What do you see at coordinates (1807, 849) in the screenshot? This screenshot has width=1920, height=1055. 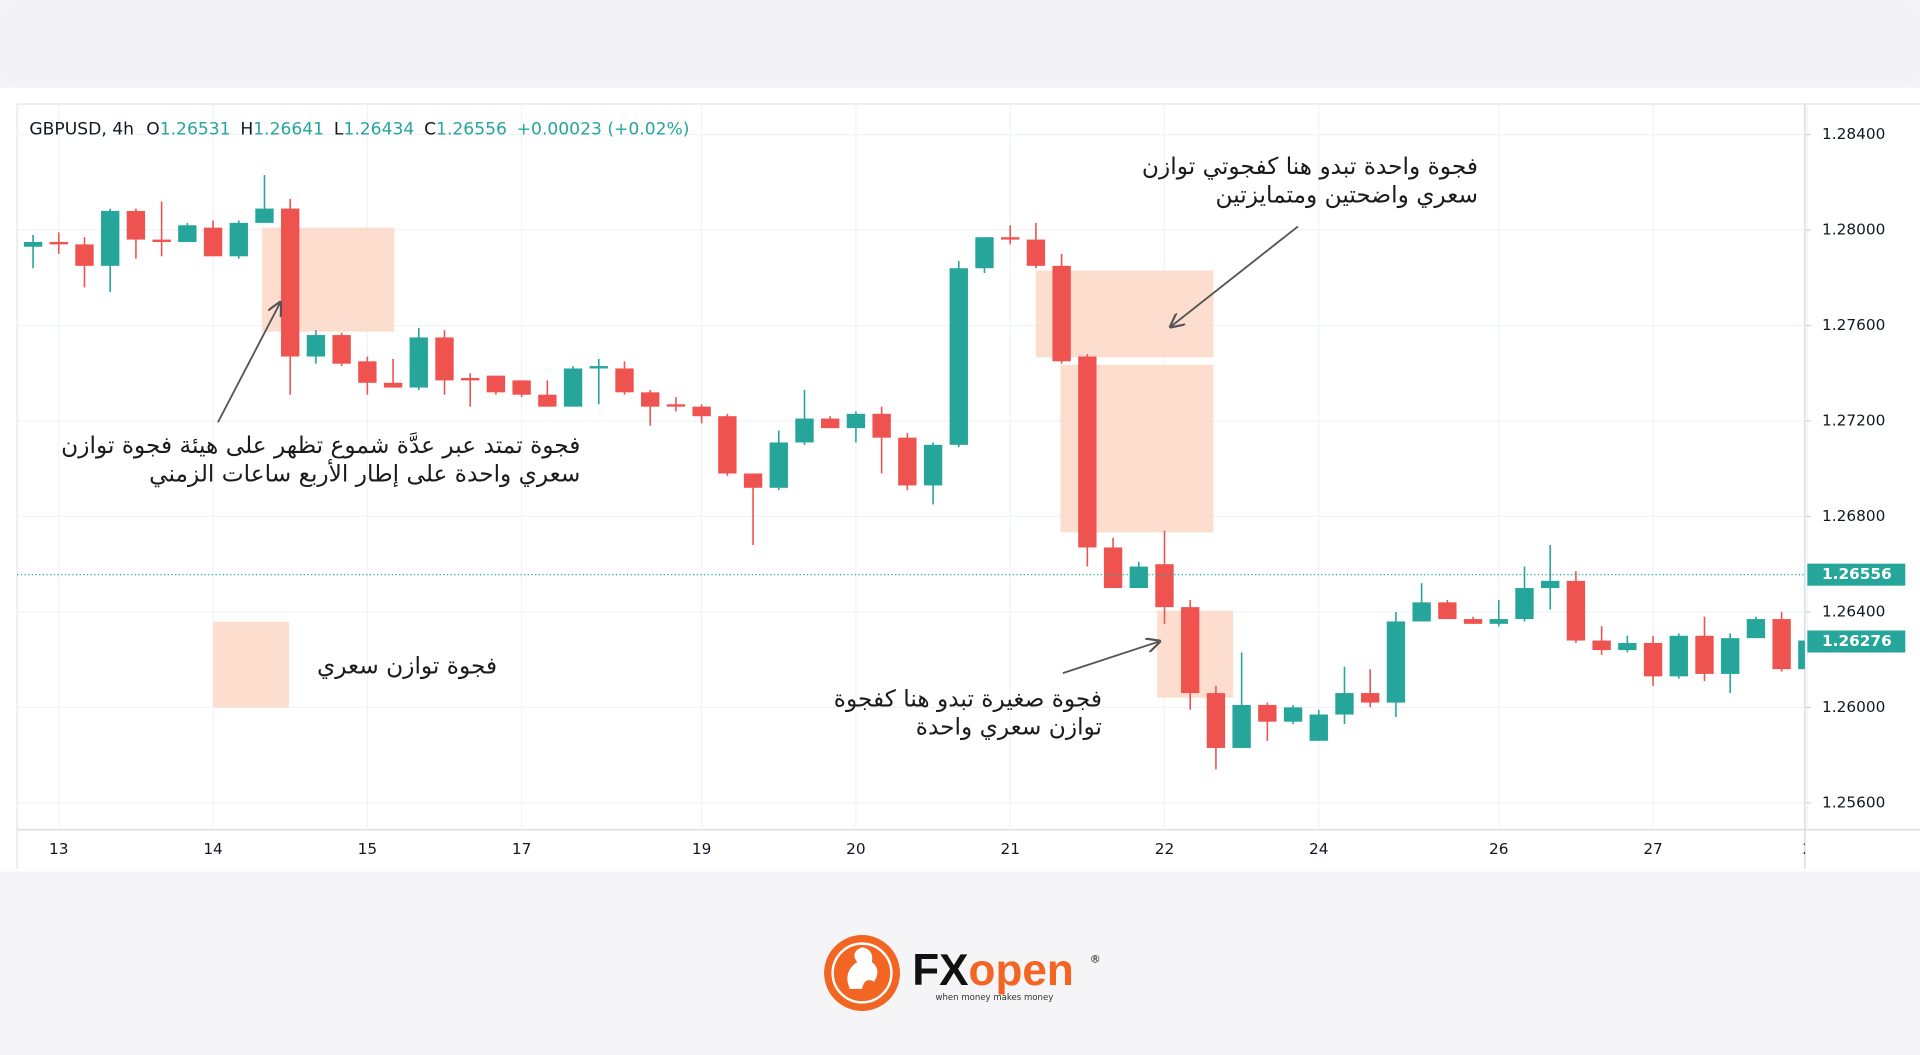 I see `x-tick-label: 2` at bounding box center [1807, 849].